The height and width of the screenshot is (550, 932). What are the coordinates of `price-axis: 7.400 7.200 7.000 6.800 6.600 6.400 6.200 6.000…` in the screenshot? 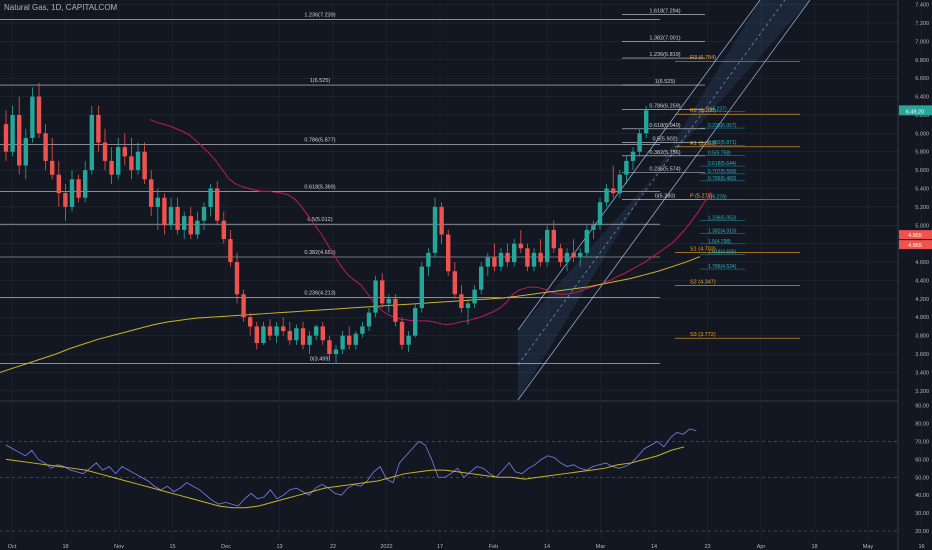 It's located at (914, 275).